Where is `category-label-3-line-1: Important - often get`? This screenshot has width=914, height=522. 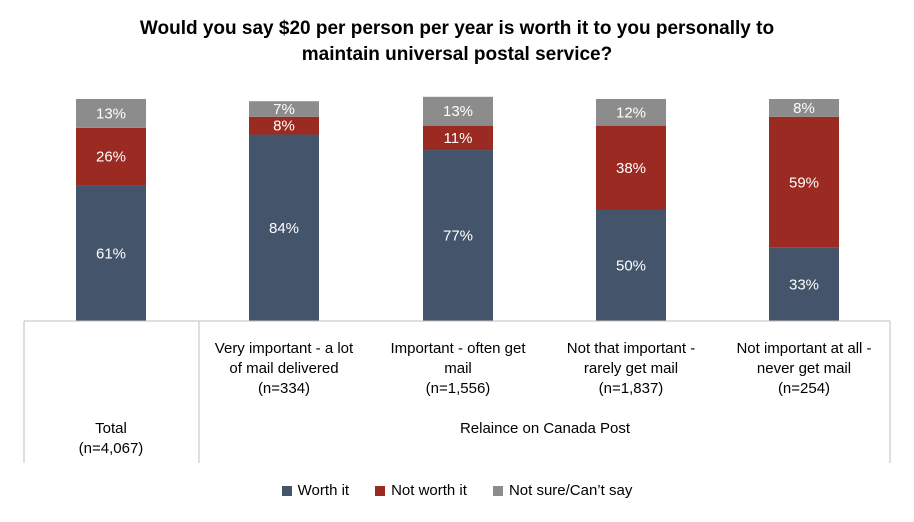
category-label-3-line-1: Important - often get is located at coordinates (458, 348).